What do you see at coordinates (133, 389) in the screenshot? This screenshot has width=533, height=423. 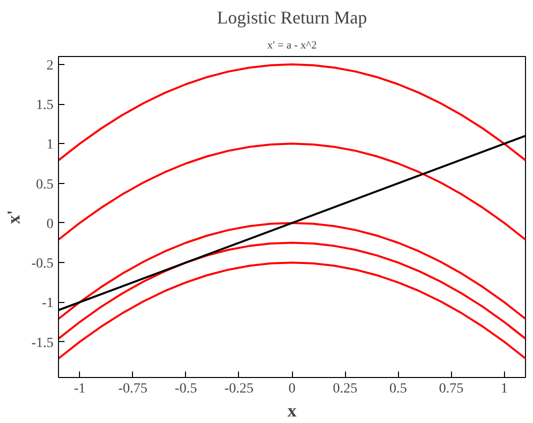 I see `x-tick-label: -0.75` at bounding box center [133, 389].